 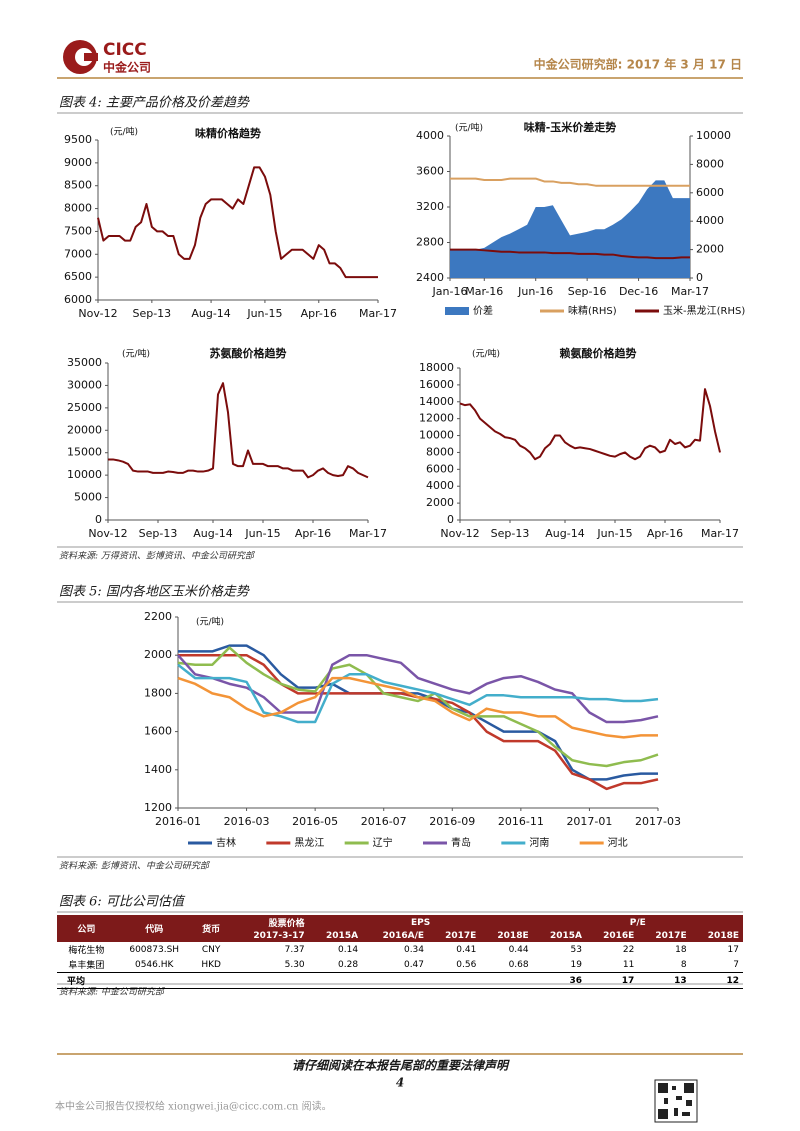 What do you see at coordinates (78, 162) in the screenshot?
I see `y-tick-label: 9000` at bounding box center [78, 162].